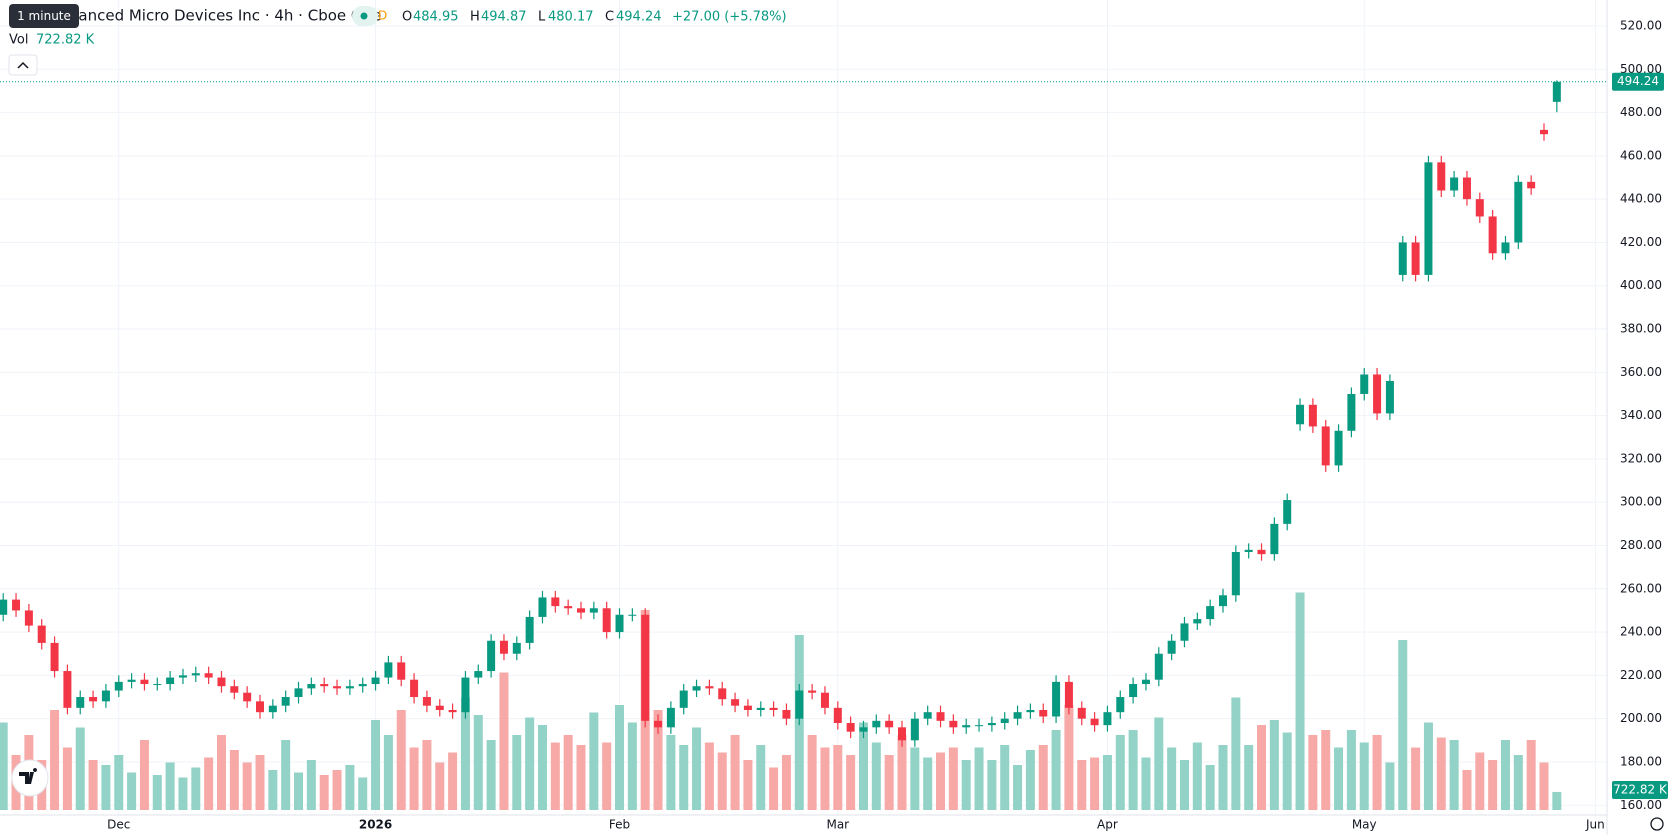 The image size is (1678, 835). Describe the element at coordinates (609, 17) in the screenshot. I see `close-label-visible: C` at that location.